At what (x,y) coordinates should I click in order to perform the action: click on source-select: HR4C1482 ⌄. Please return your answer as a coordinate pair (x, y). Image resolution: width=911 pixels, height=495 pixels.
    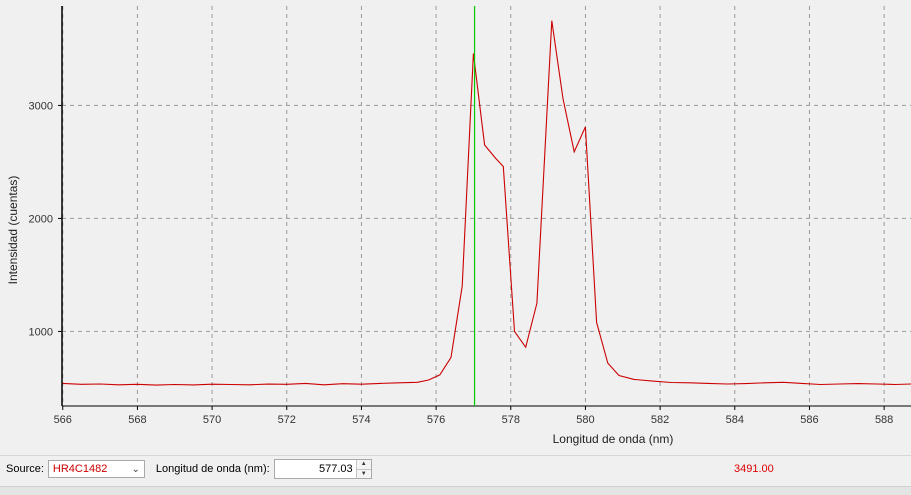
    Looking at the image, I should click on (96, 469).